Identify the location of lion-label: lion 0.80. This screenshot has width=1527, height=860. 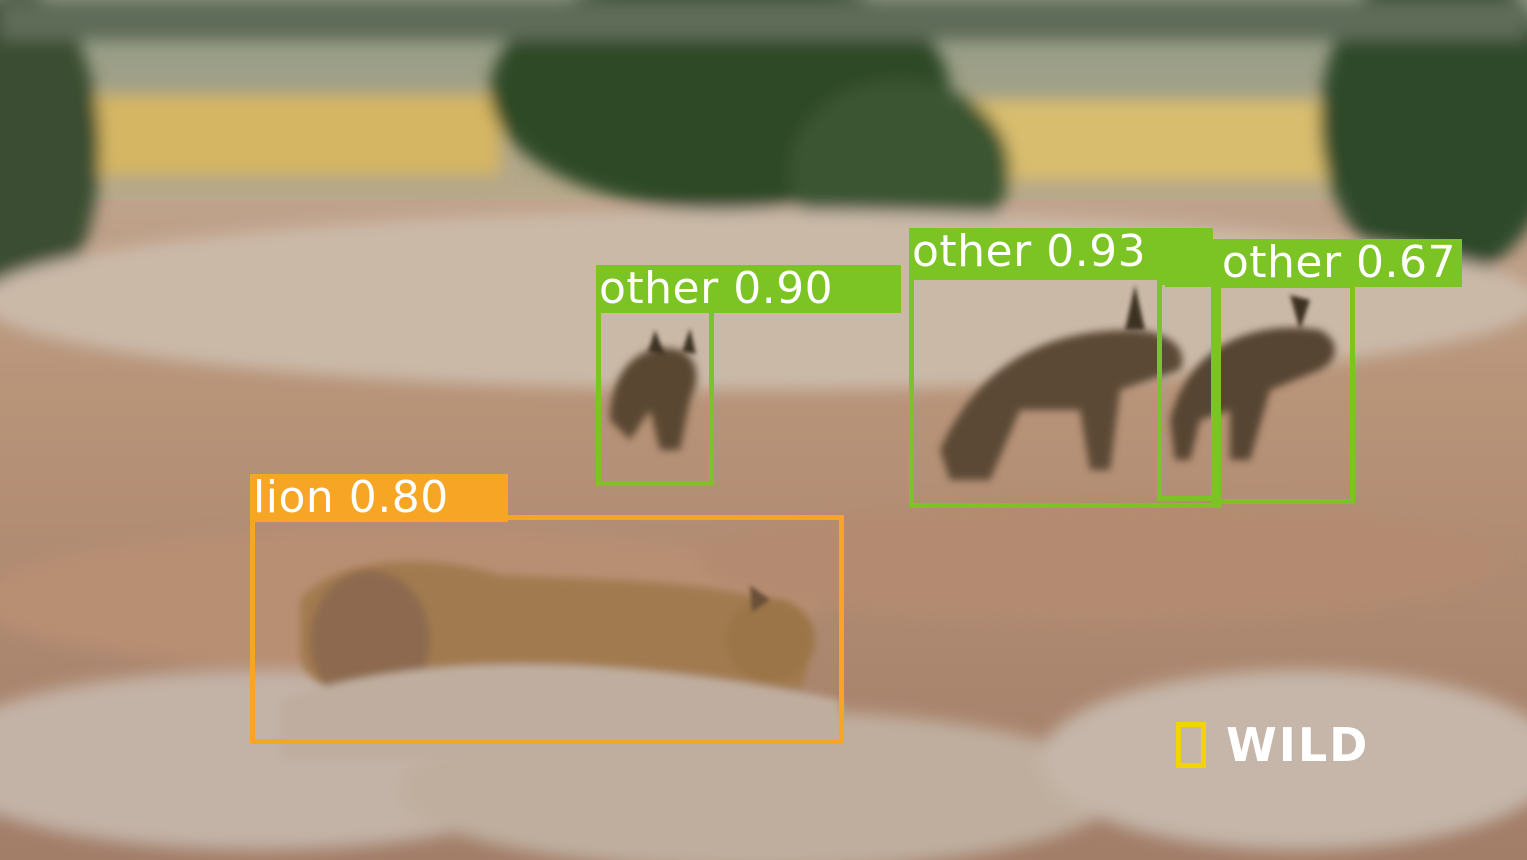
(379, 498).